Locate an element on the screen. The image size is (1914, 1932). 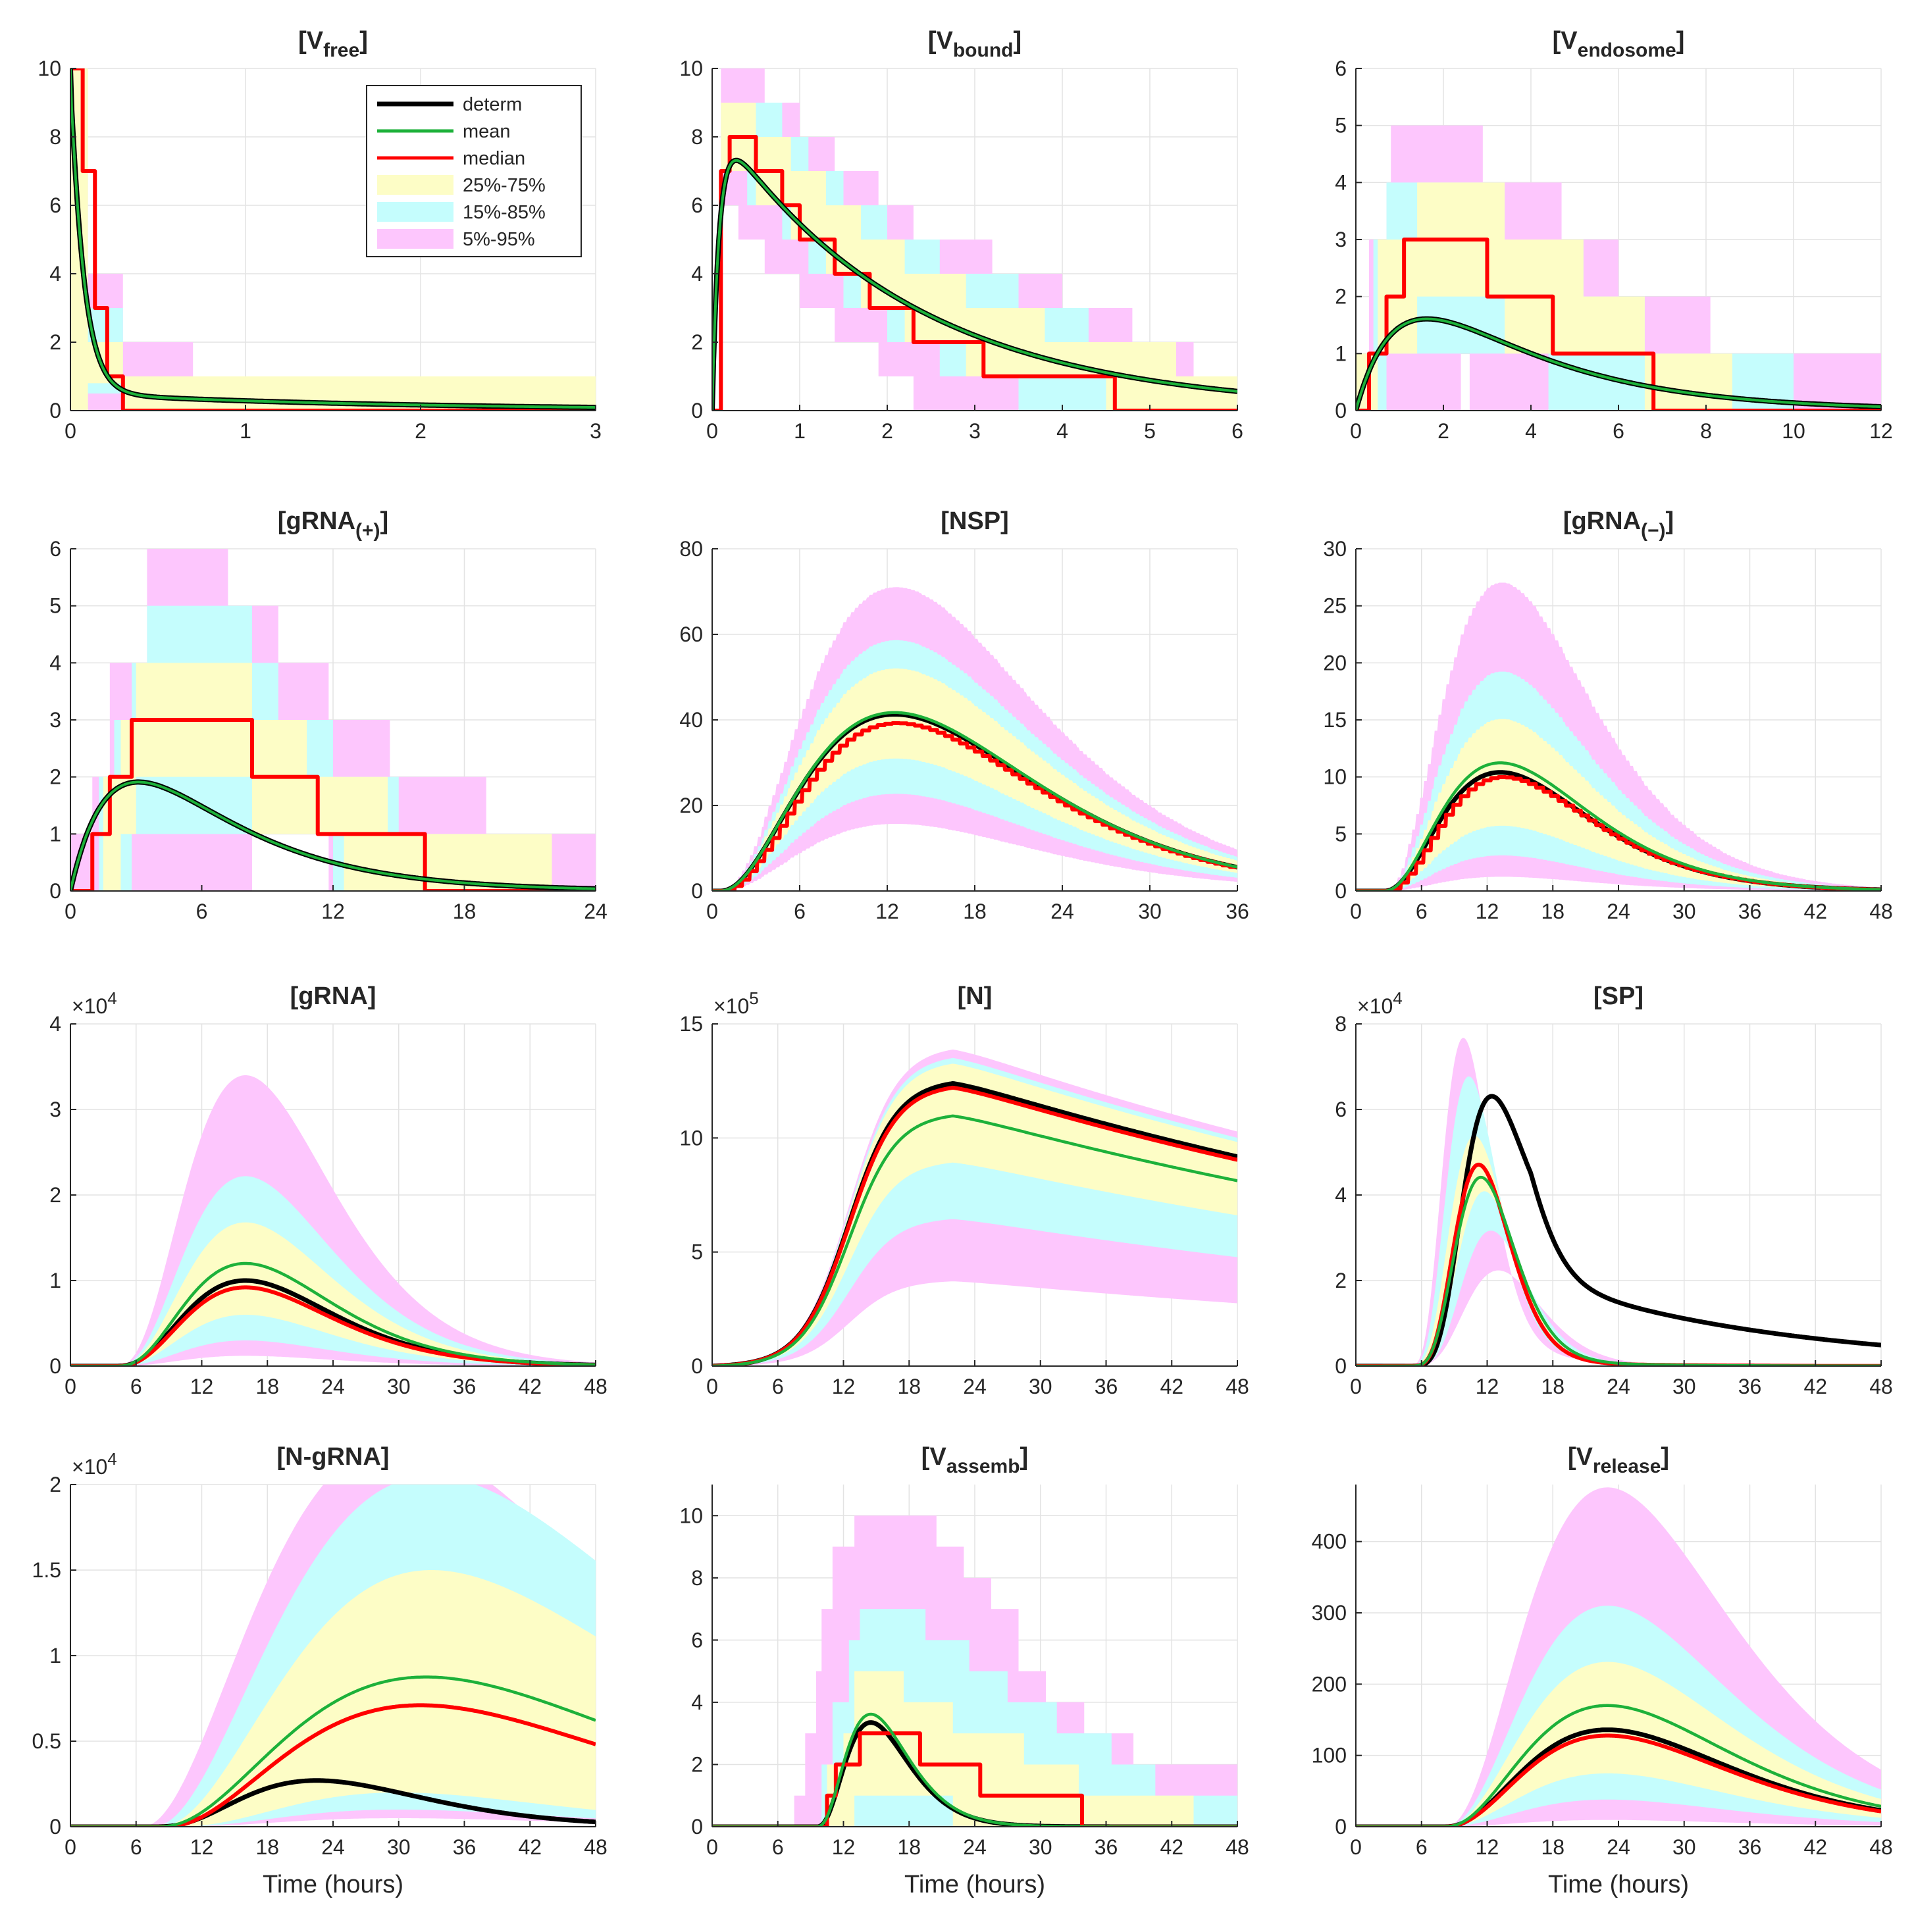
legend-label: 25%-75% is located at coordinates (504, 185).